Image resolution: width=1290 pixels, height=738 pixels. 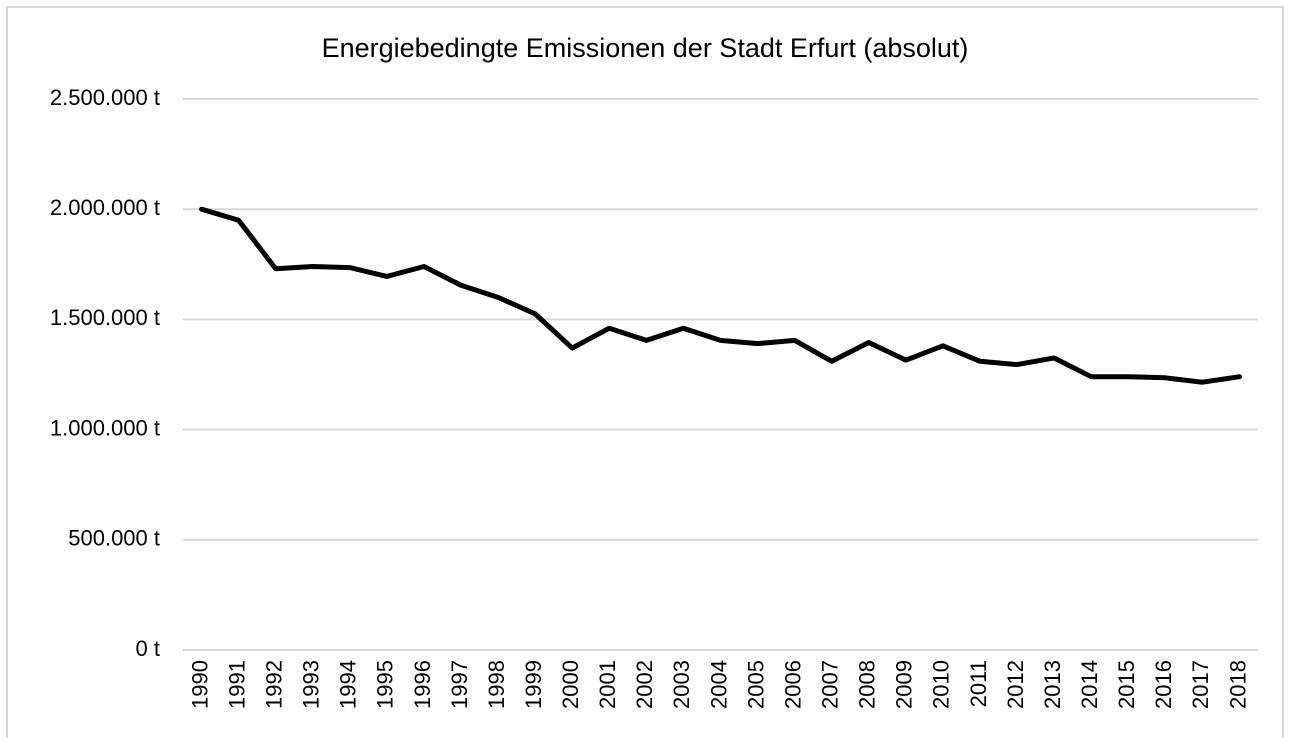 What do you see at coordinates (644, 684) in the screenshot?
I see `x-tick-label: 2002` at bounding box center [644, 684].